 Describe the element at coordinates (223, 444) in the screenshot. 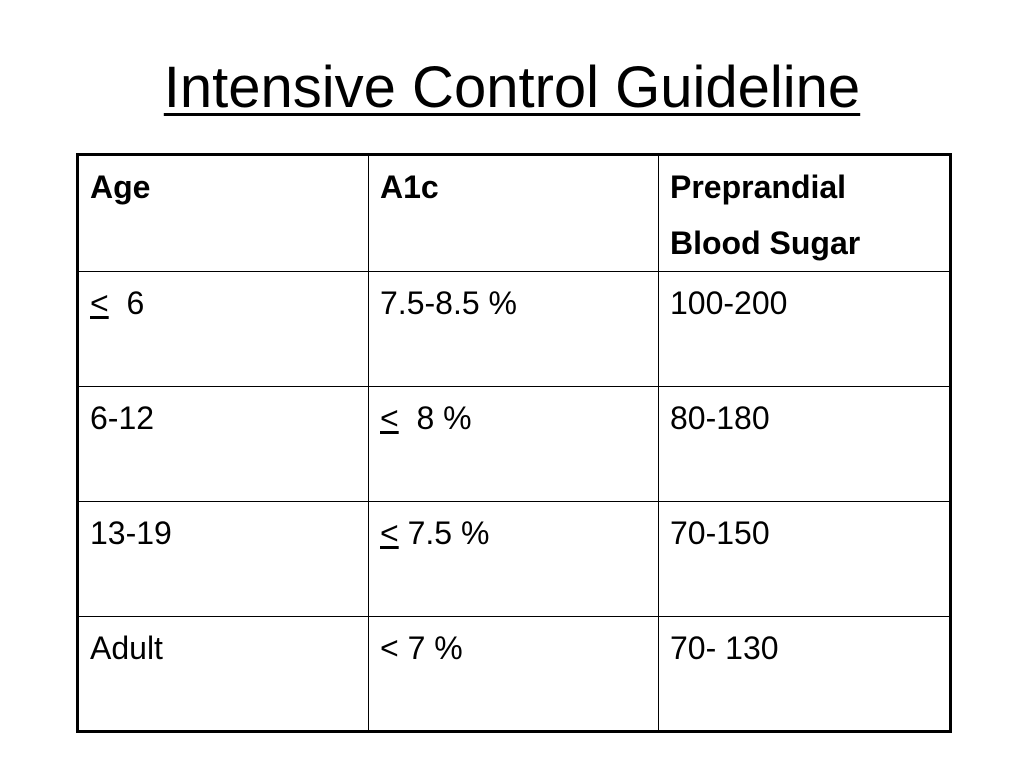

I see `cell-age: 6-12` at that location.